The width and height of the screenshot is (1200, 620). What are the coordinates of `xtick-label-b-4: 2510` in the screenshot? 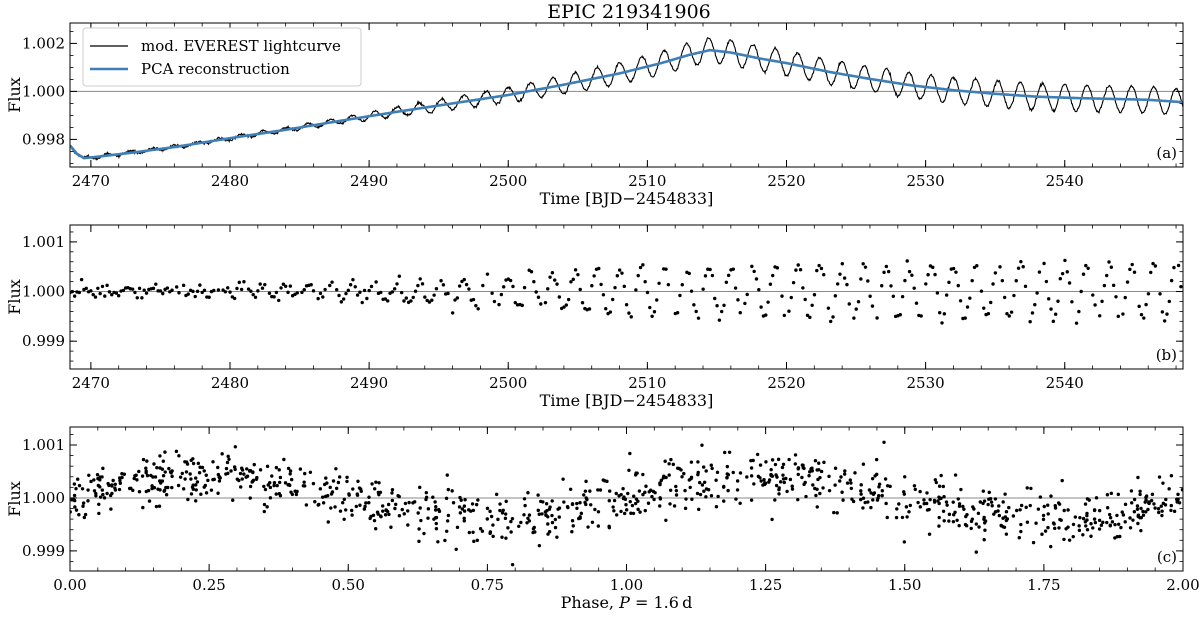 It's located at (647, 383).